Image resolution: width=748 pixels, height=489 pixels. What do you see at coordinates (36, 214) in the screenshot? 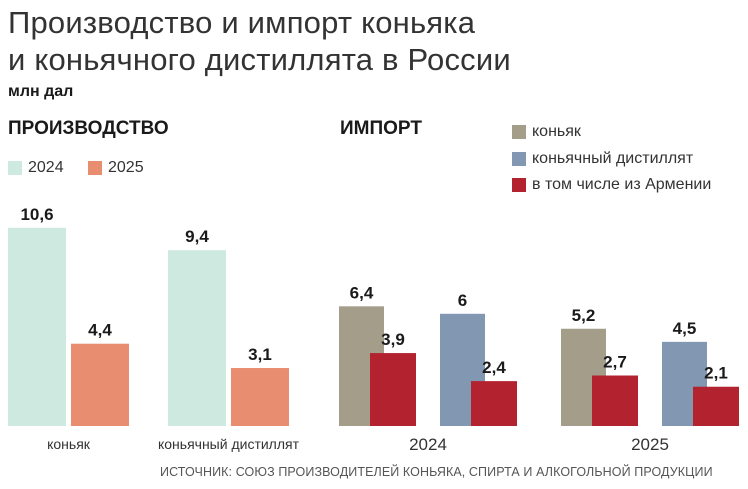
I see `production-value-label-0-0: 10,6` at bounding box center [36, 214].